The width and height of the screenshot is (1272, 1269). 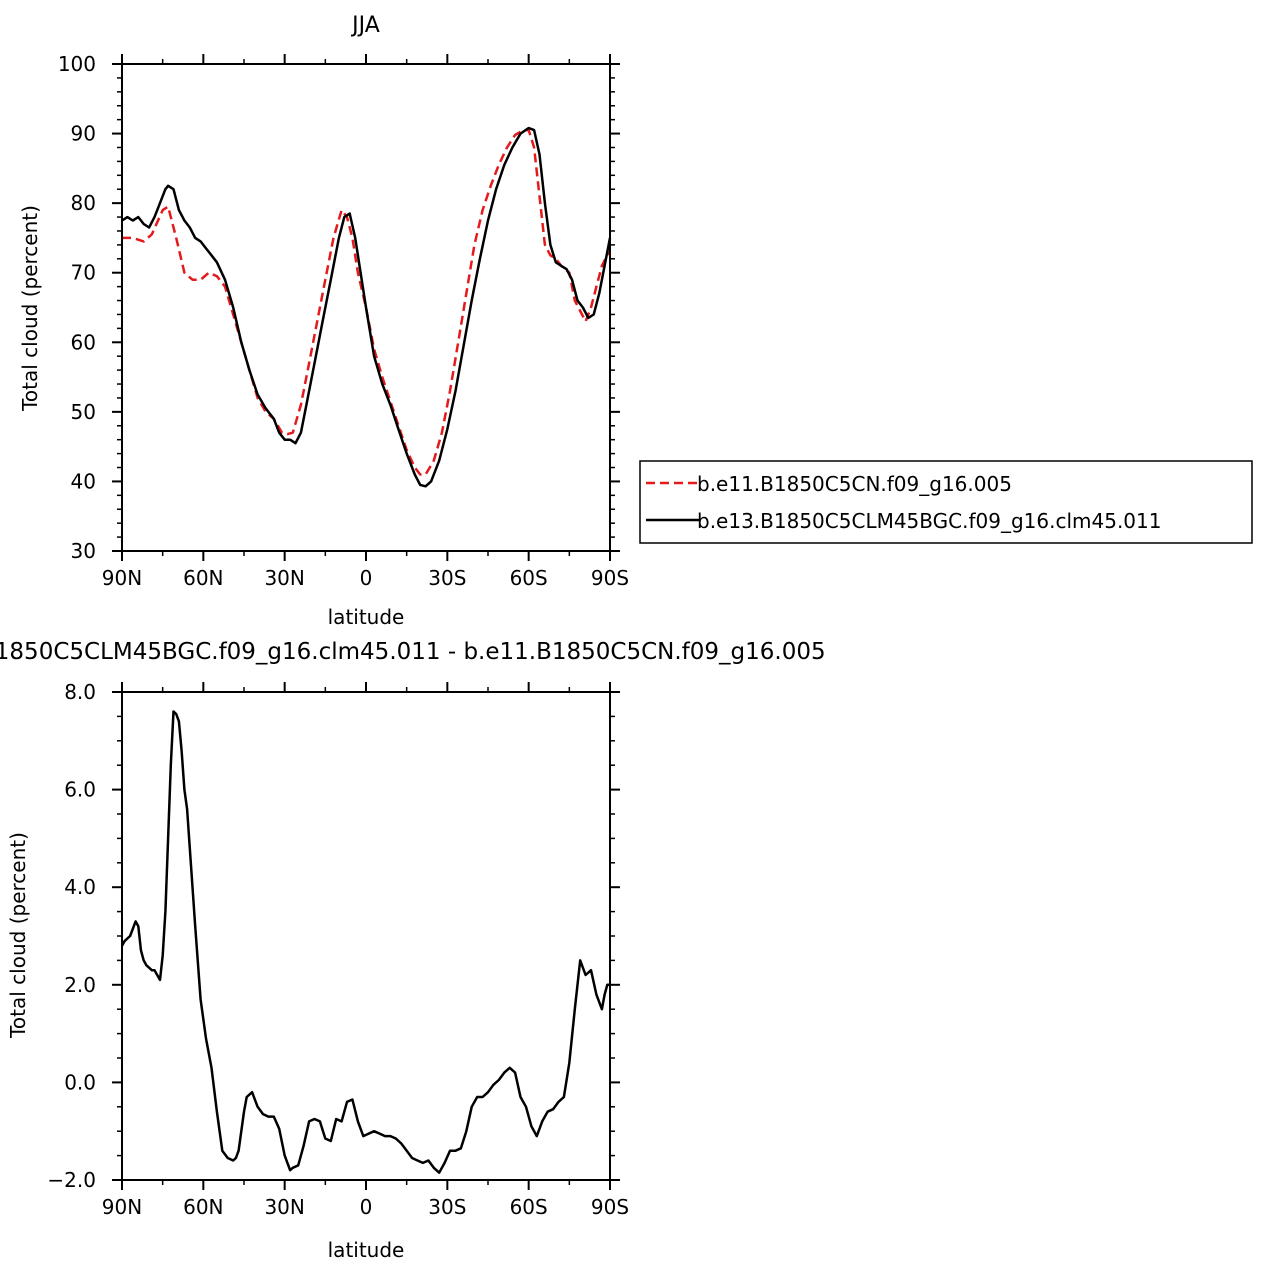 What do you see at coordinates (83, 551) in the screenshot?
I see `top-chart-y-tick-label: 30` at bounding box center [83, 551].